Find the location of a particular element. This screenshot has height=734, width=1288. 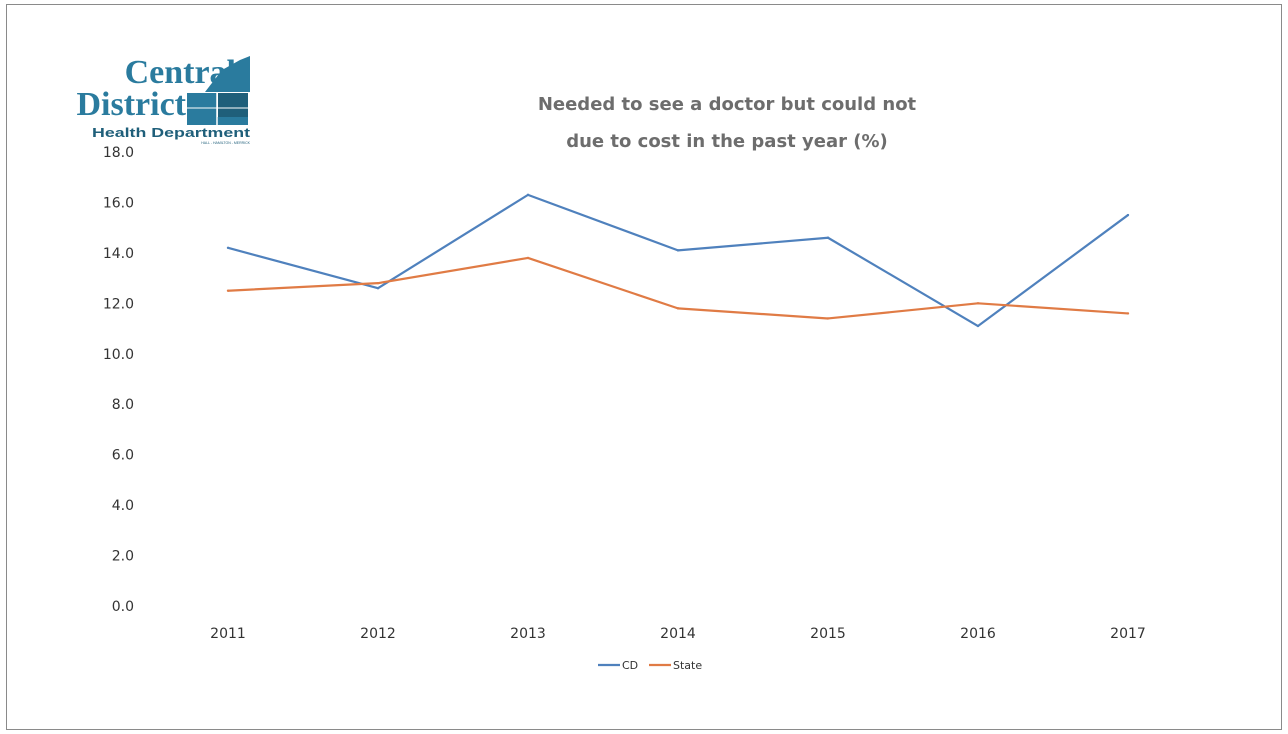

y-tick-label: 2.0 is located at coordinates (123, 557).